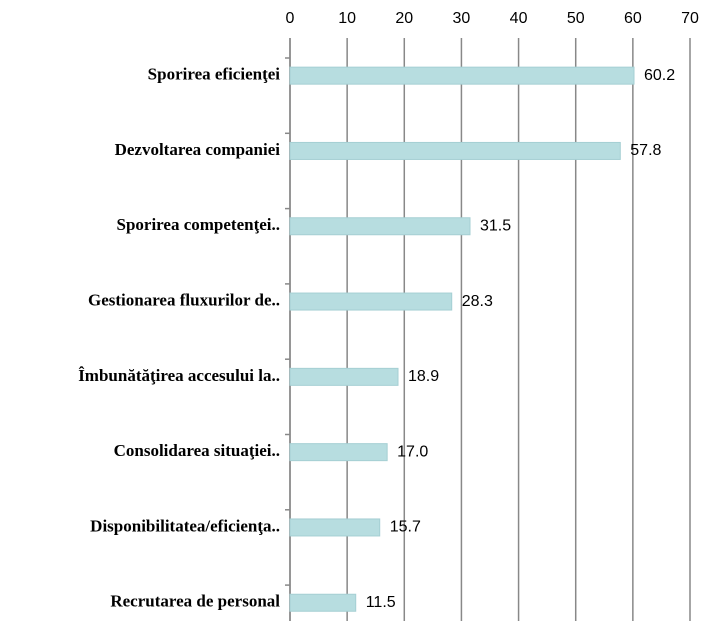  What do you see at coordinates (690, 18) in the screenshot?
I see `x-tick-label: 70` at bounding box center [690, 18].